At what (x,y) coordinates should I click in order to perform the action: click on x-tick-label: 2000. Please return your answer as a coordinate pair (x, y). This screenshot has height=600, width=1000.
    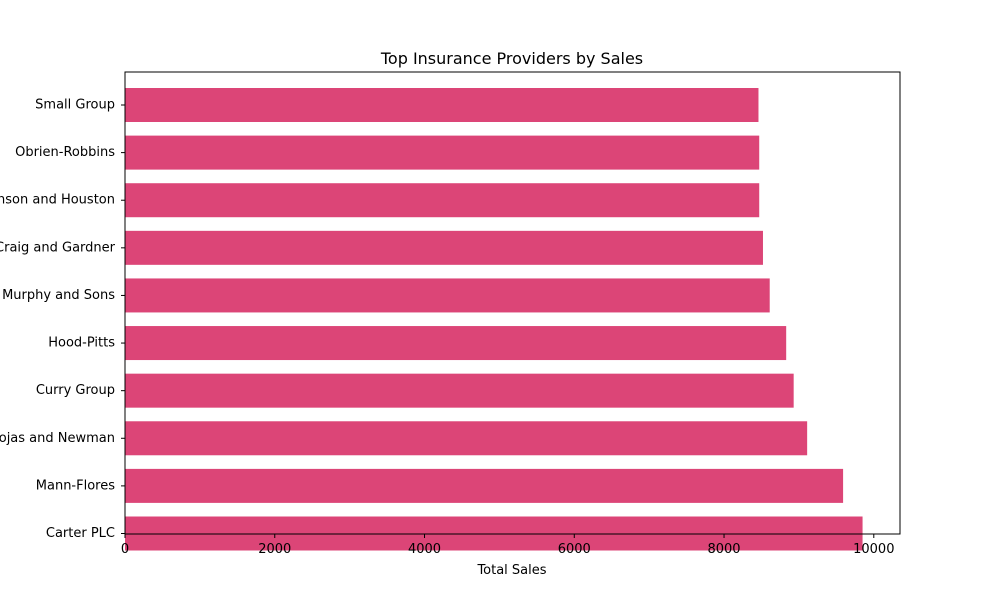
    Looking at the image, I should click on (274, 549).